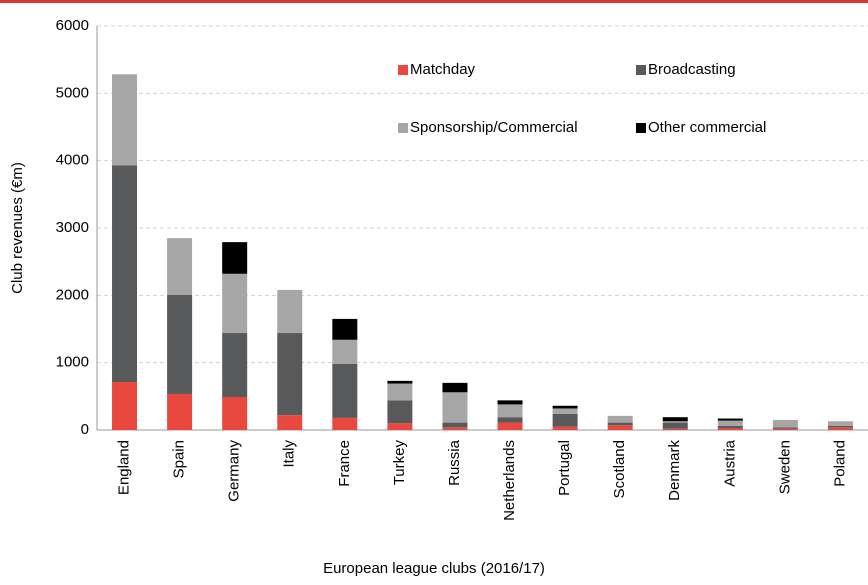 The width and height of the screenshot is (868, 585). Describe the element at coordinates (289, 454) in the screenshot. I see `x-tick-label: Italy` at that location.